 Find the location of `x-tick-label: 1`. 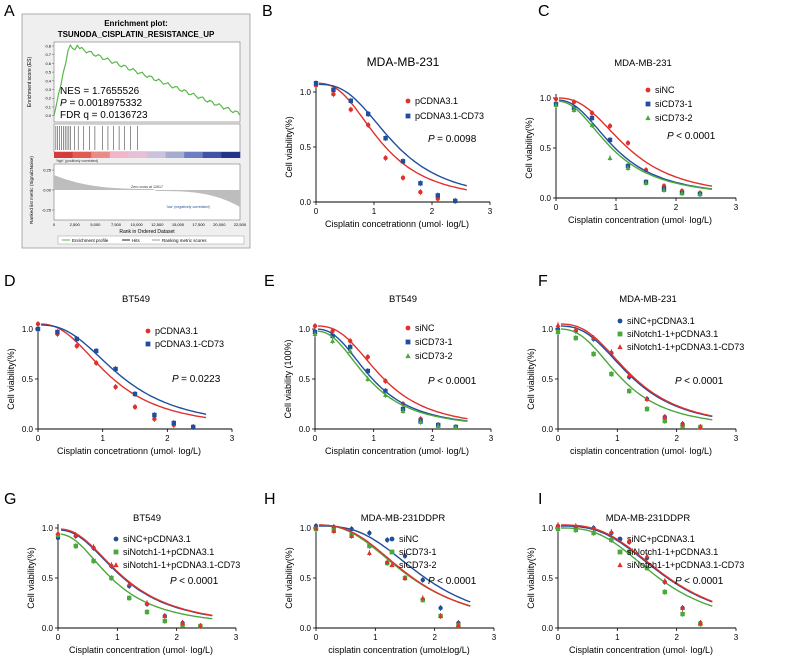

x-tick-label: 1 is located at coordinates (617, 438).